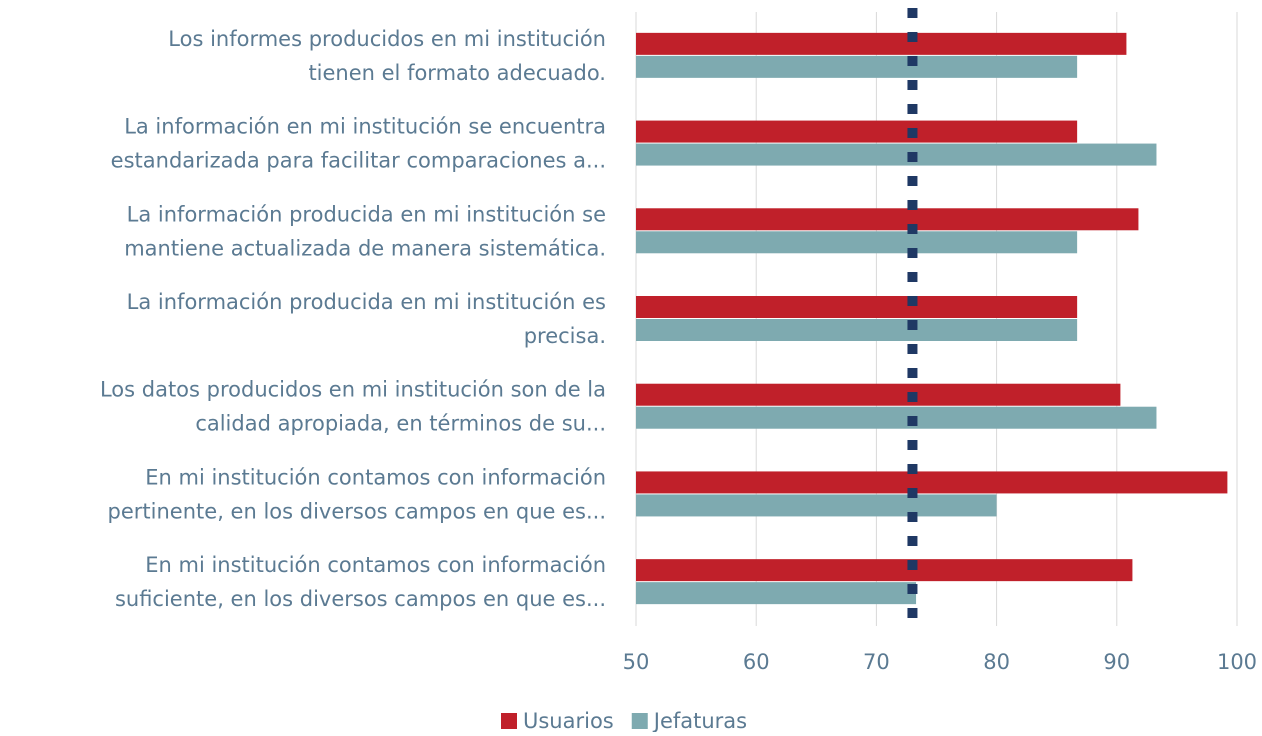 This screenshot has height=736, width=1262. I want to click on x-tick-label: 60, so click(756, 662).